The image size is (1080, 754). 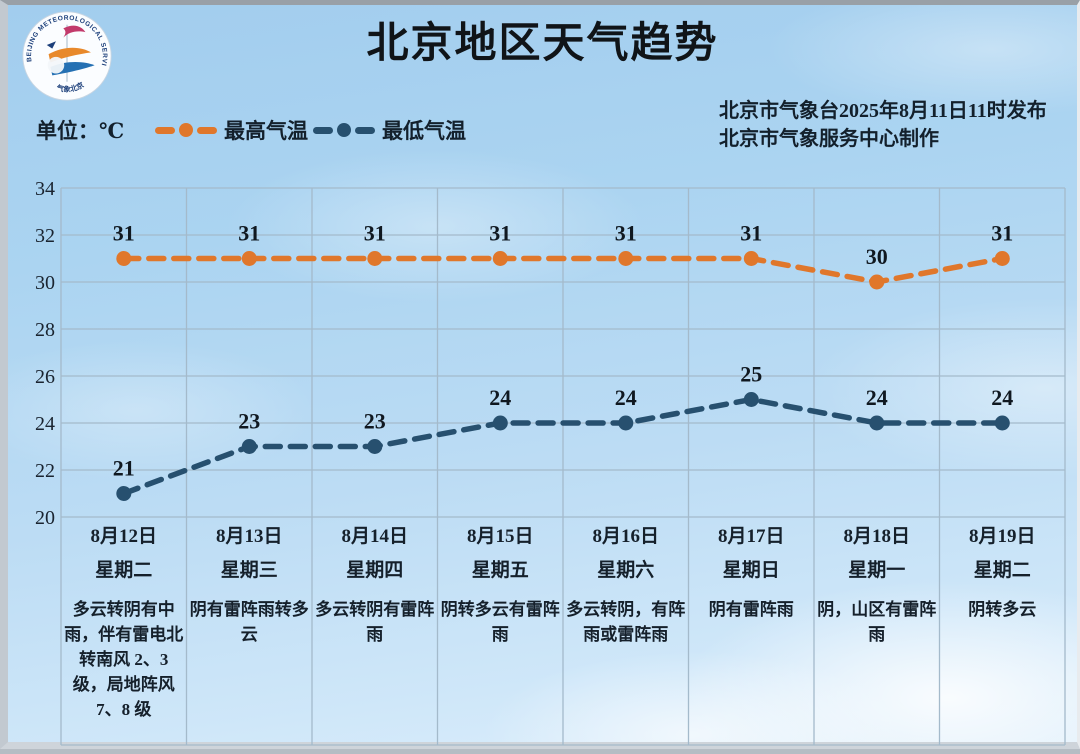 What do you see at coordinates (375, 586) in the screenshot?
I see `day-column: 8月14日星期四多云转阴有雷阵雨` at bounding box center [375, 586].